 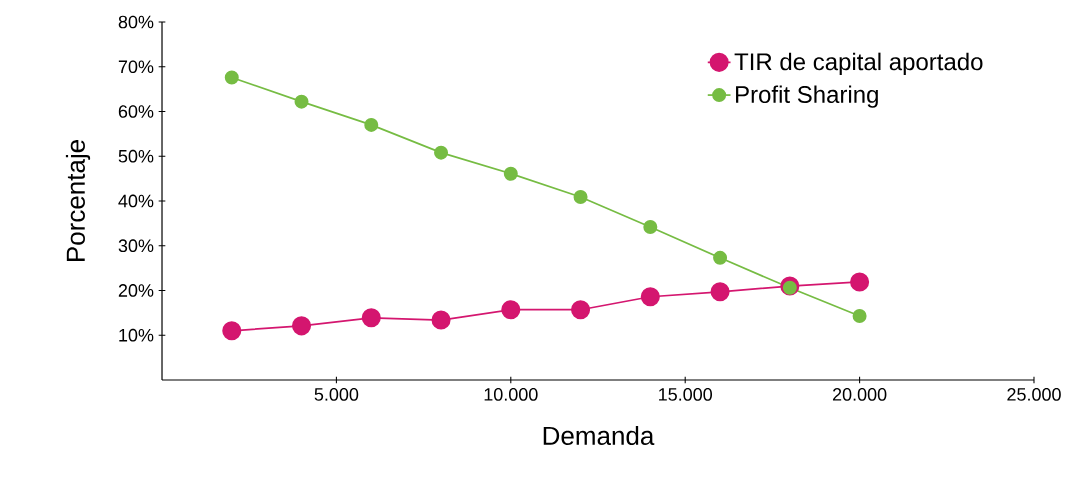 I want to click on x-tick-label: 25.000, so click(x=1034, y=394).